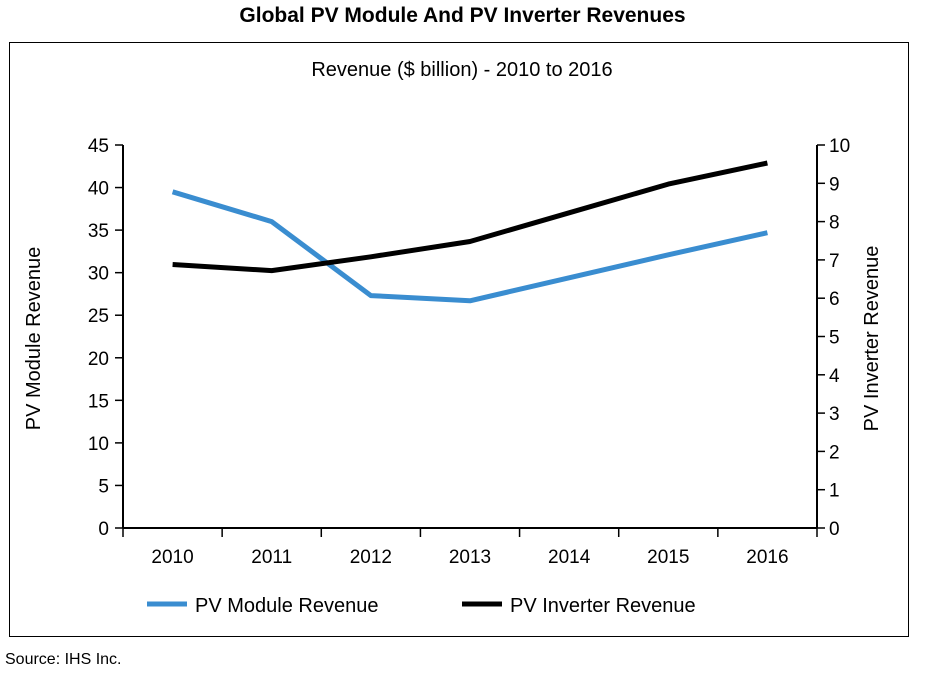 Image resolution: width=925 pixels, height=694 pixels. What do you see at coordinates (63, 659) in the screenshot?
I see `source-note: Source: IHS Inc.` at bounding box center [63, 659].